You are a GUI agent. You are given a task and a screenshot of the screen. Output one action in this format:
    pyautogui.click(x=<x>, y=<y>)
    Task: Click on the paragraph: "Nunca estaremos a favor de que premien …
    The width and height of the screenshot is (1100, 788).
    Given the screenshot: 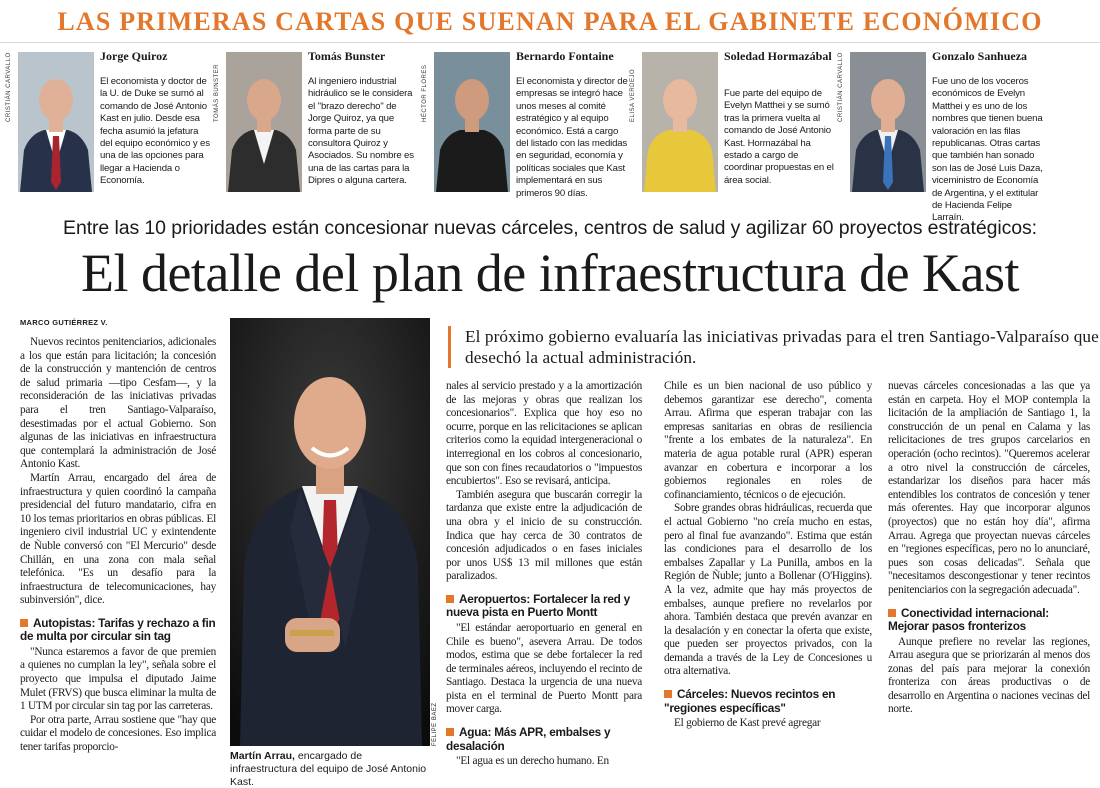 What is the action you would take?
    pyautogui.click(x=118, y=679)
    